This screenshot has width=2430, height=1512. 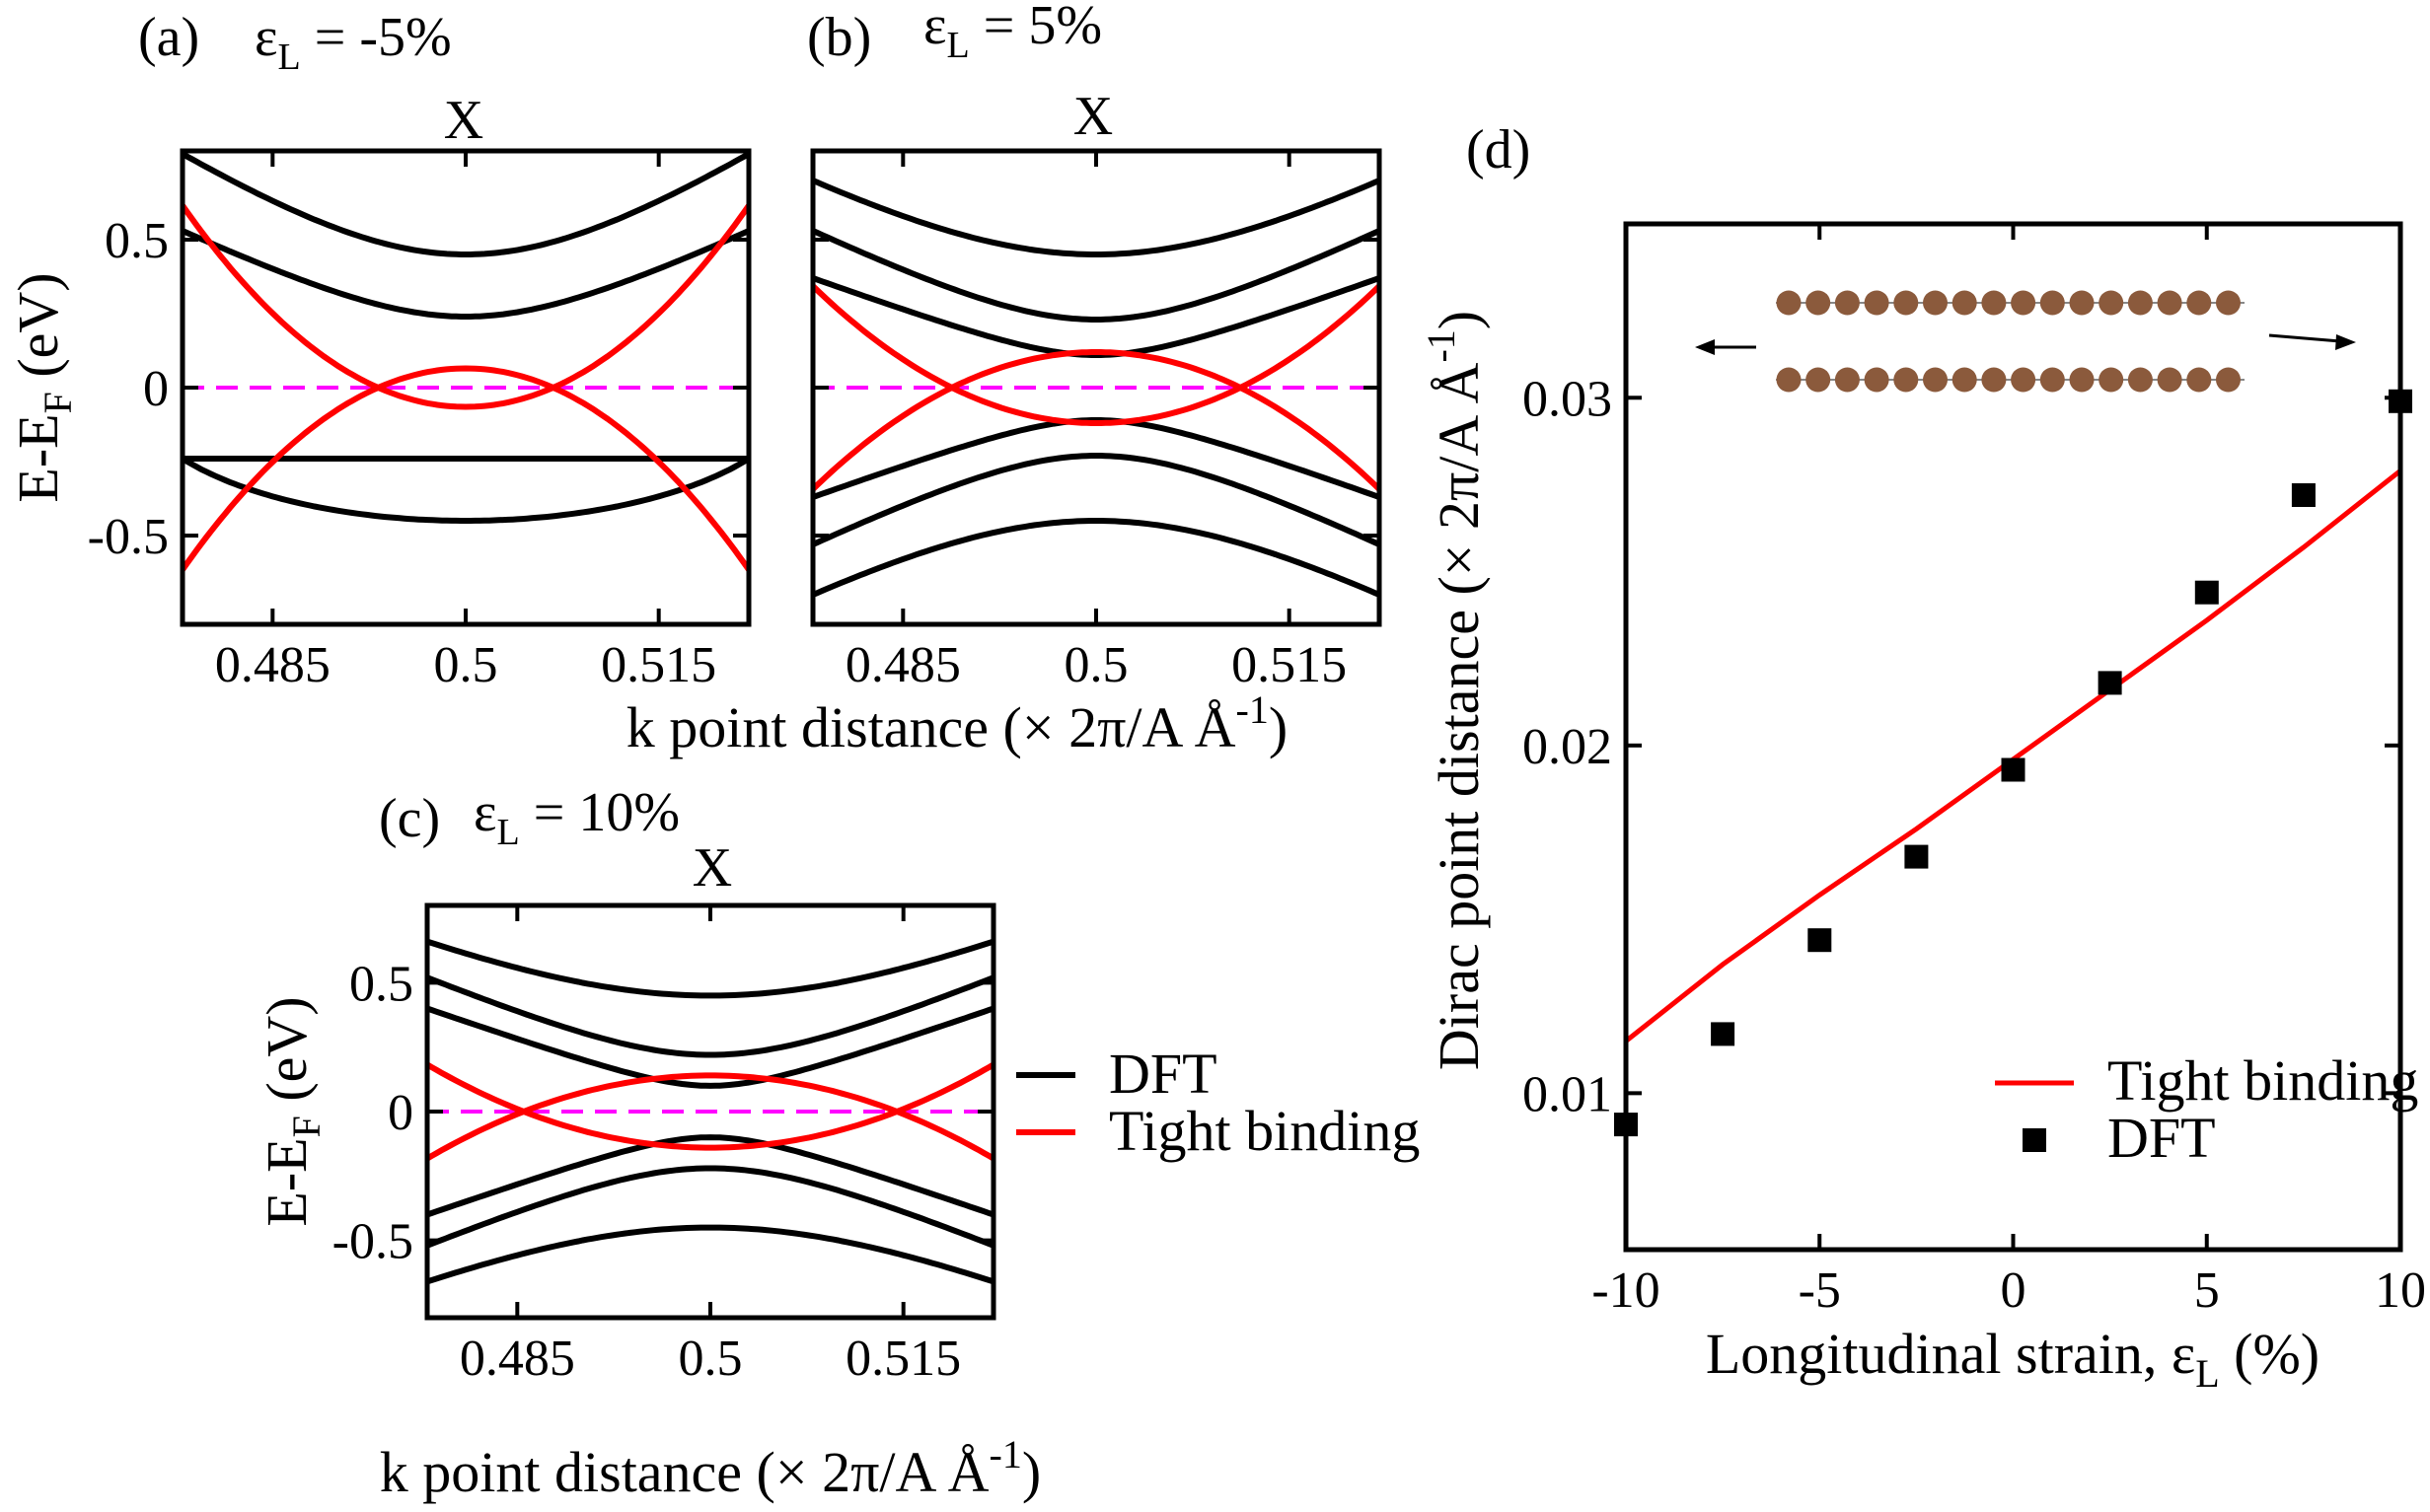 What do you see at coordinates (409, 818) in the screenshot?
I see `panel-c-label: (c)` at bounding box center [409, 818].